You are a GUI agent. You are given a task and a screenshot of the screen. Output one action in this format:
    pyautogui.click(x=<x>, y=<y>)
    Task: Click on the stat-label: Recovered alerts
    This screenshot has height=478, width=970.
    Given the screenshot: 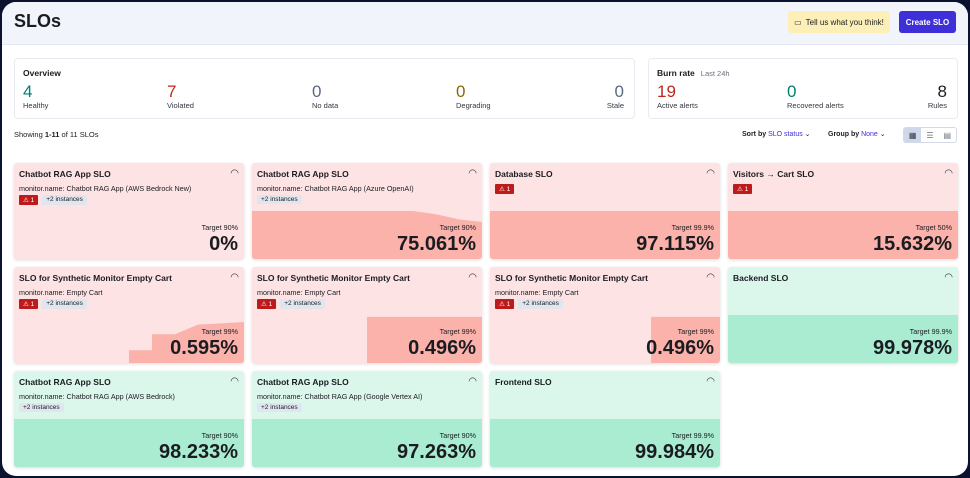 What is the action you would take?
    pyautogui.click(x=815, y=105)
    